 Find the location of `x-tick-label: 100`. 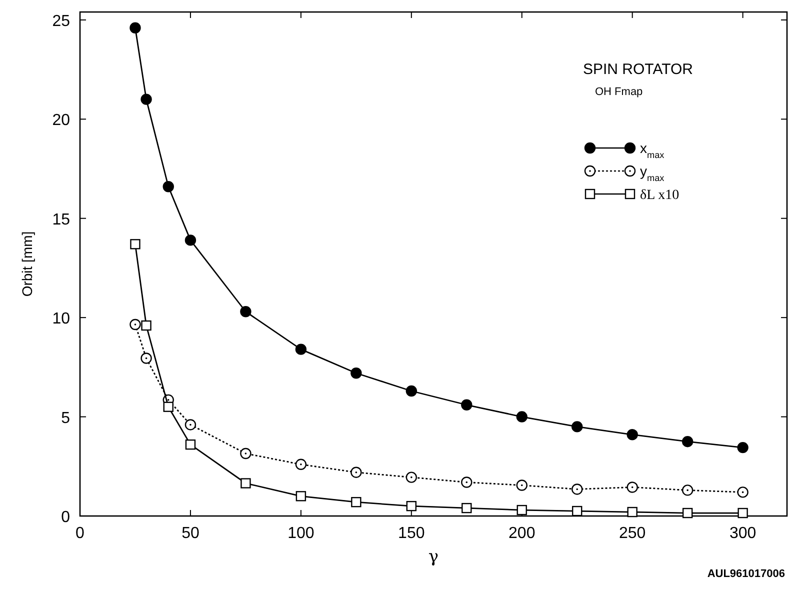

x-tick-label: 100 is located at coordinates (301, 533).